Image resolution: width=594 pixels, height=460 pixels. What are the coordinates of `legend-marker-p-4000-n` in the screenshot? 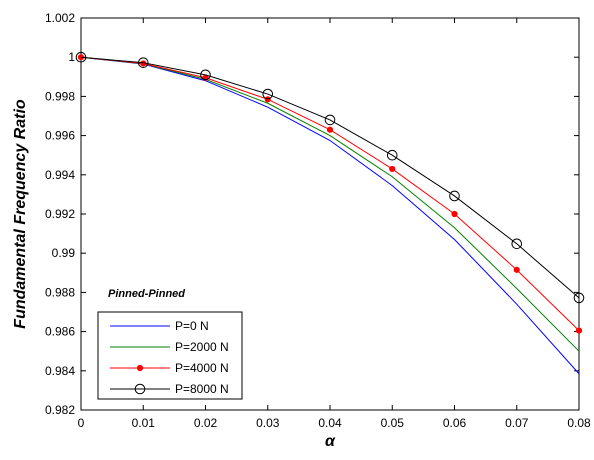 It's located at (140, 368).